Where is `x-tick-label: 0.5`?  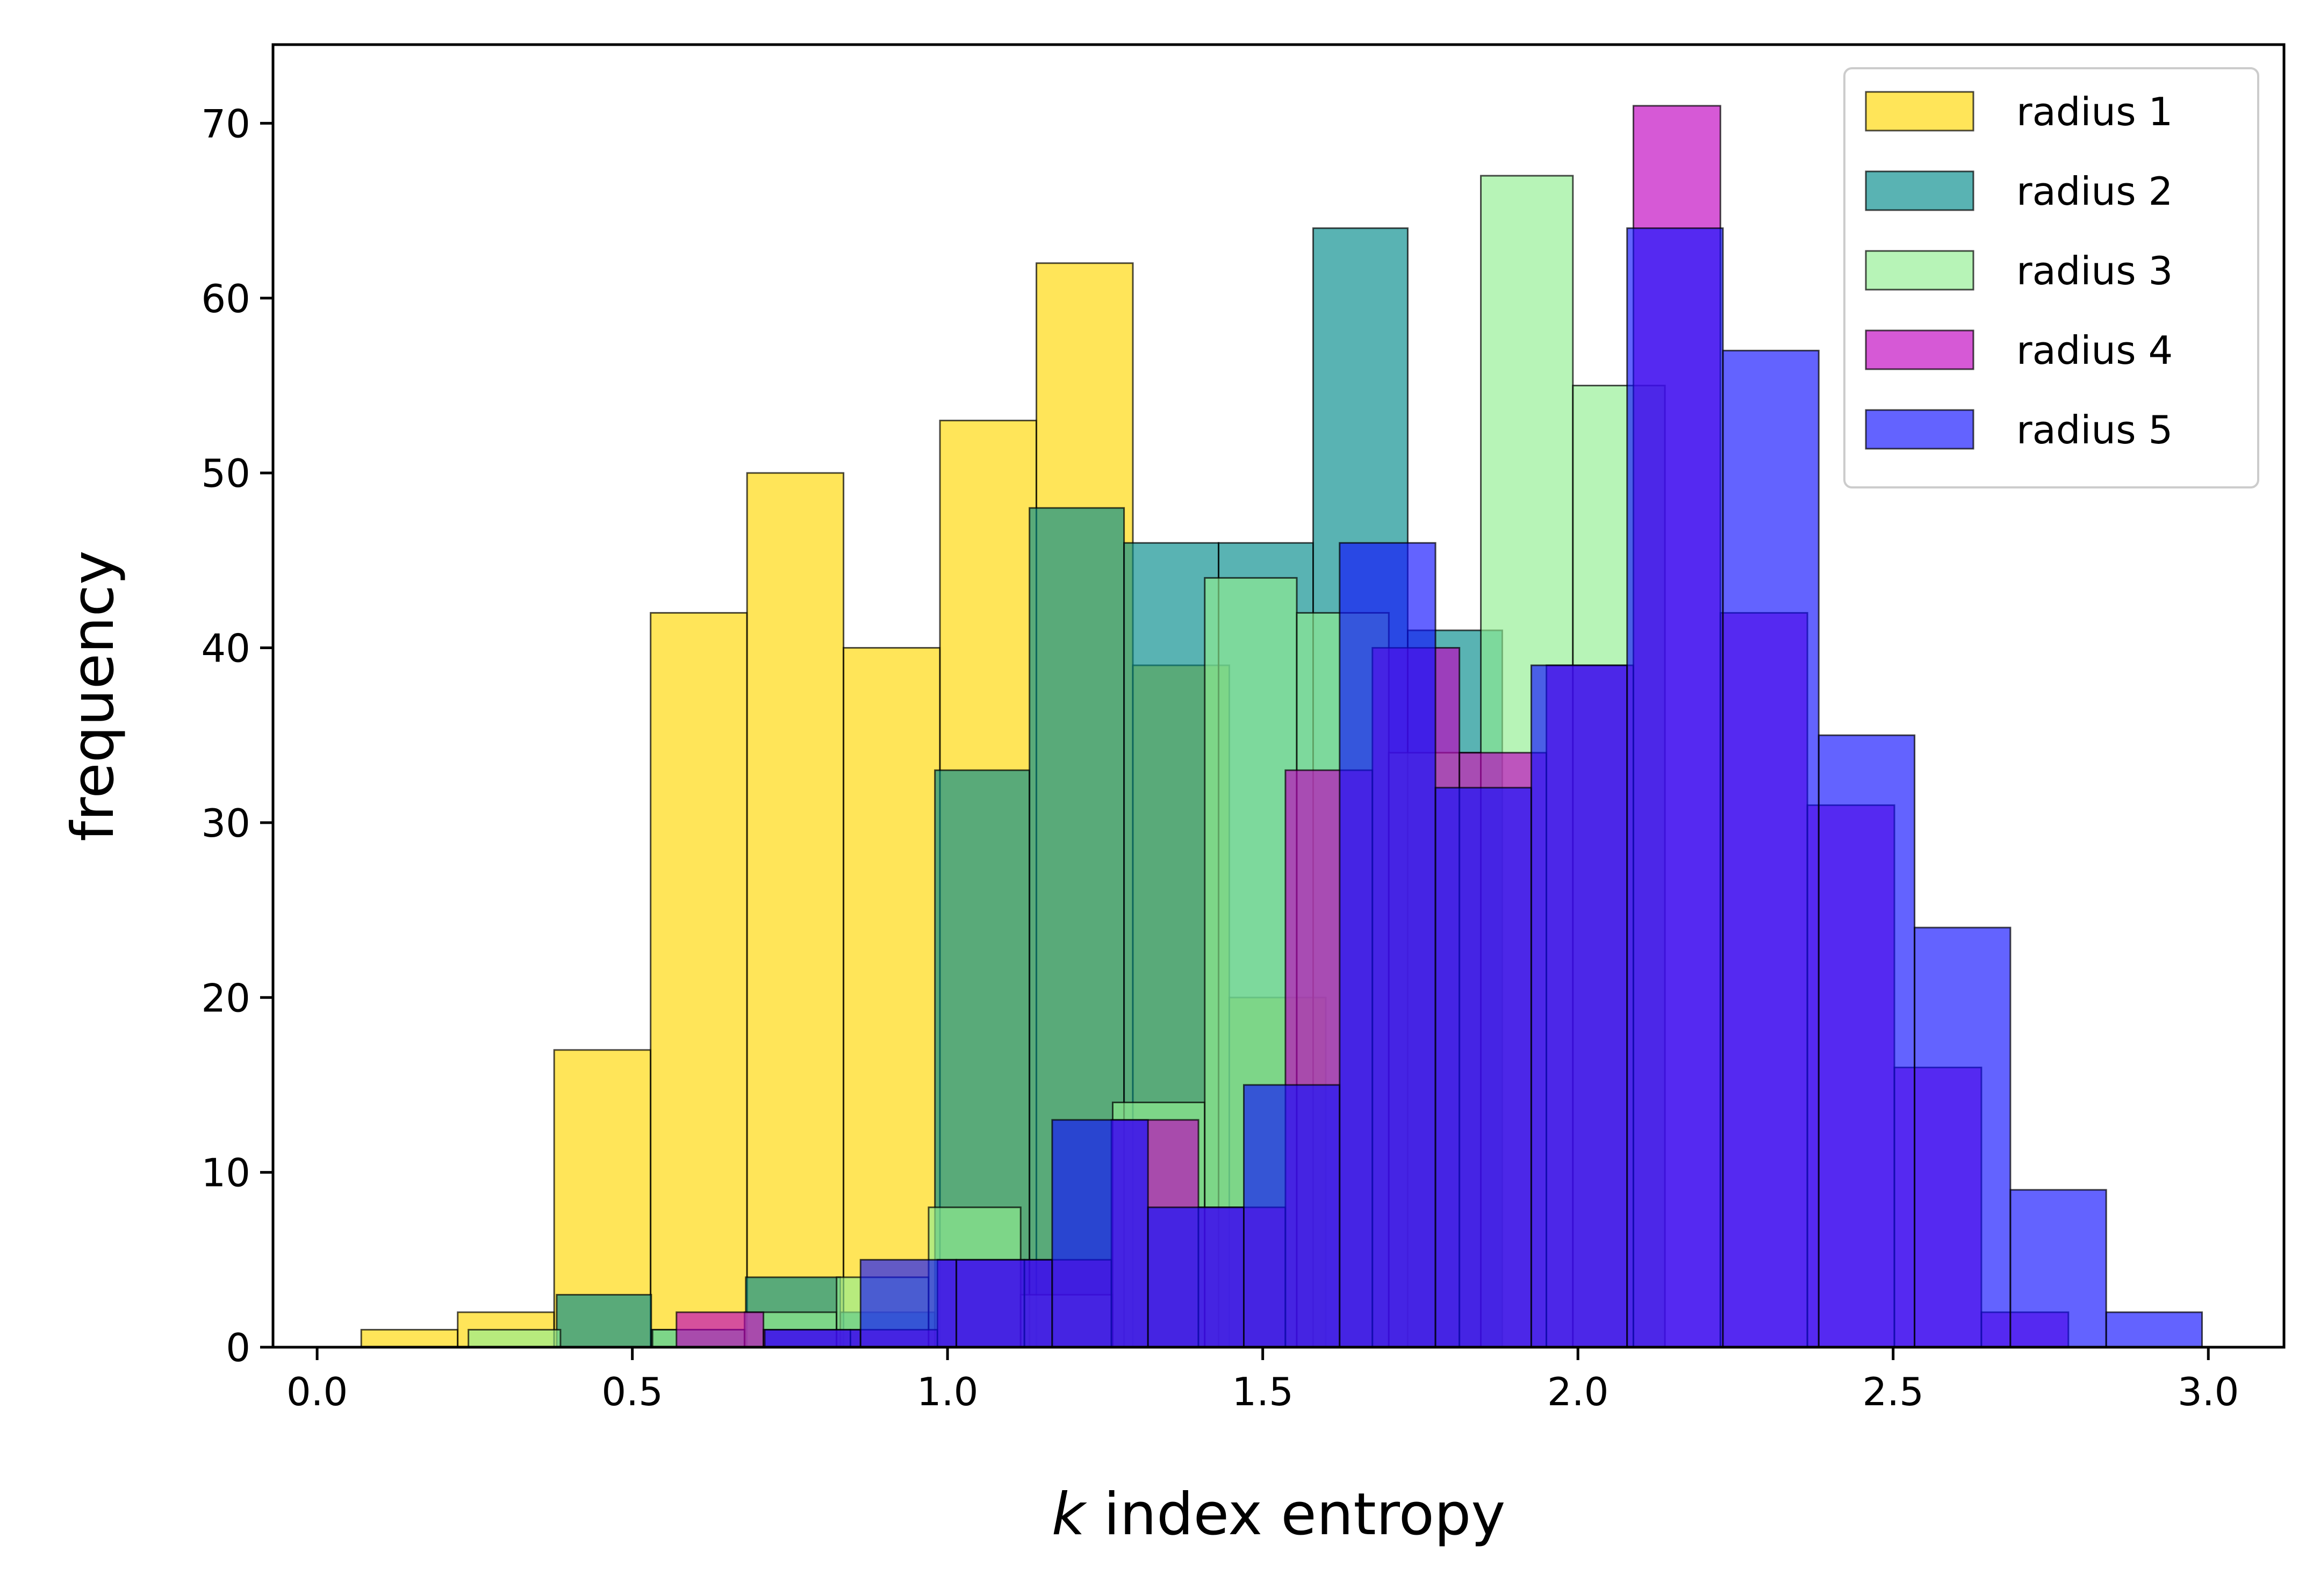
x-tick-label: 0.5 is located at coordinates (632, 1391).